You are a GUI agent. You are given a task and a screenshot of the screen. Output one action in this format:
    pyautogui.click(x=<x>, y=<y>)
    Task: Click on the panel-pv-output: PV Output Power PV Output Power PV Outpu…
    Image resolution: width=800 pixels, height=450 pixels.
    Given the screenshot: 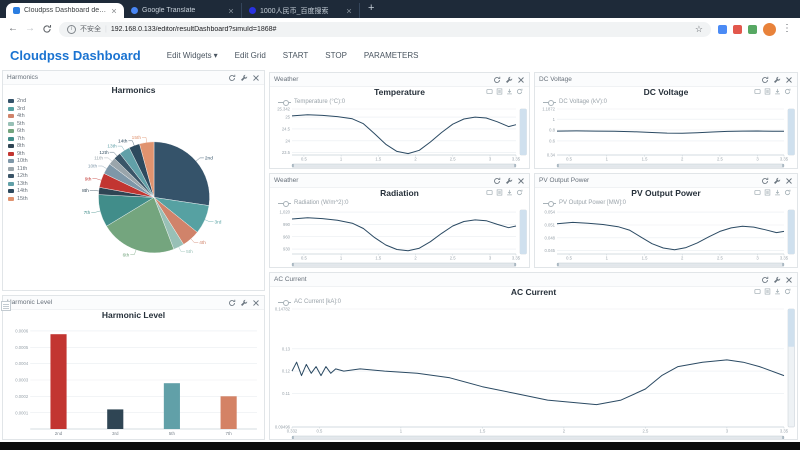 What is the action you would take?
    pyautogui.click(x=666, y=220)
    